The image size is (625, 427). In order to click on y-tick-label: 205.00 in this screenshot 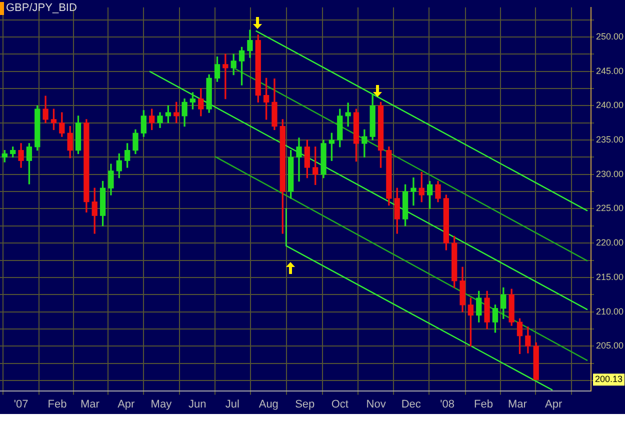, I will do `click(610, 345)`.